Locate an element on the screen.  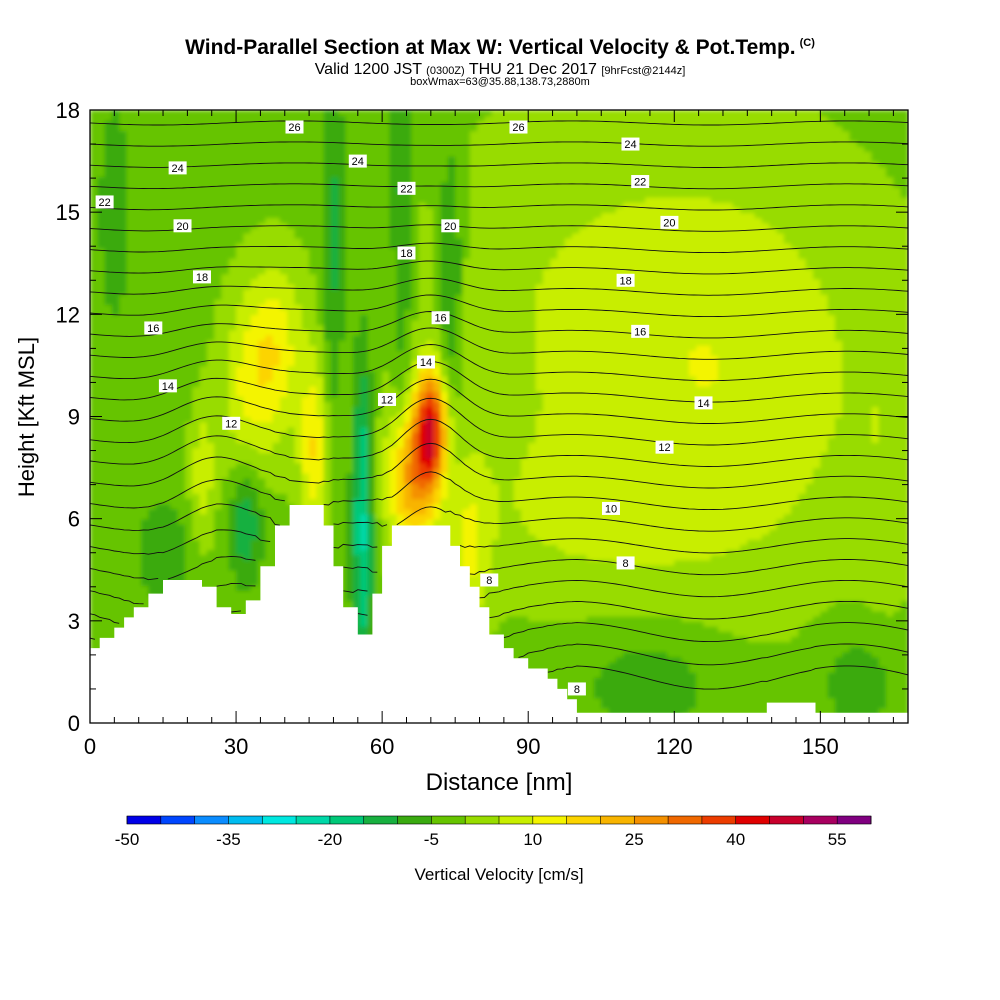
valid-date: THU 21 Dec 2017 is located at coordinates (532, 69).